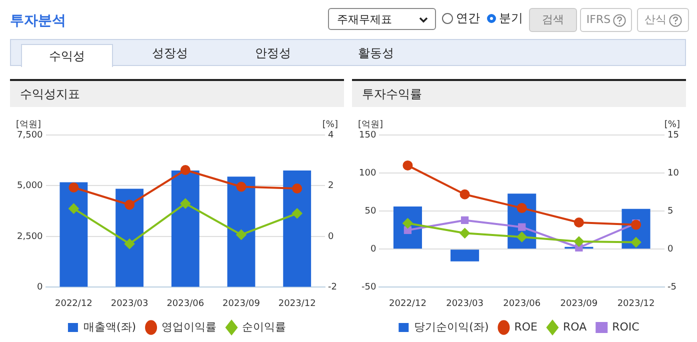 Image resolution: width=697 pixels, height=342 pixels. I want to click on y-tick-label: -50, so click(368, 287).